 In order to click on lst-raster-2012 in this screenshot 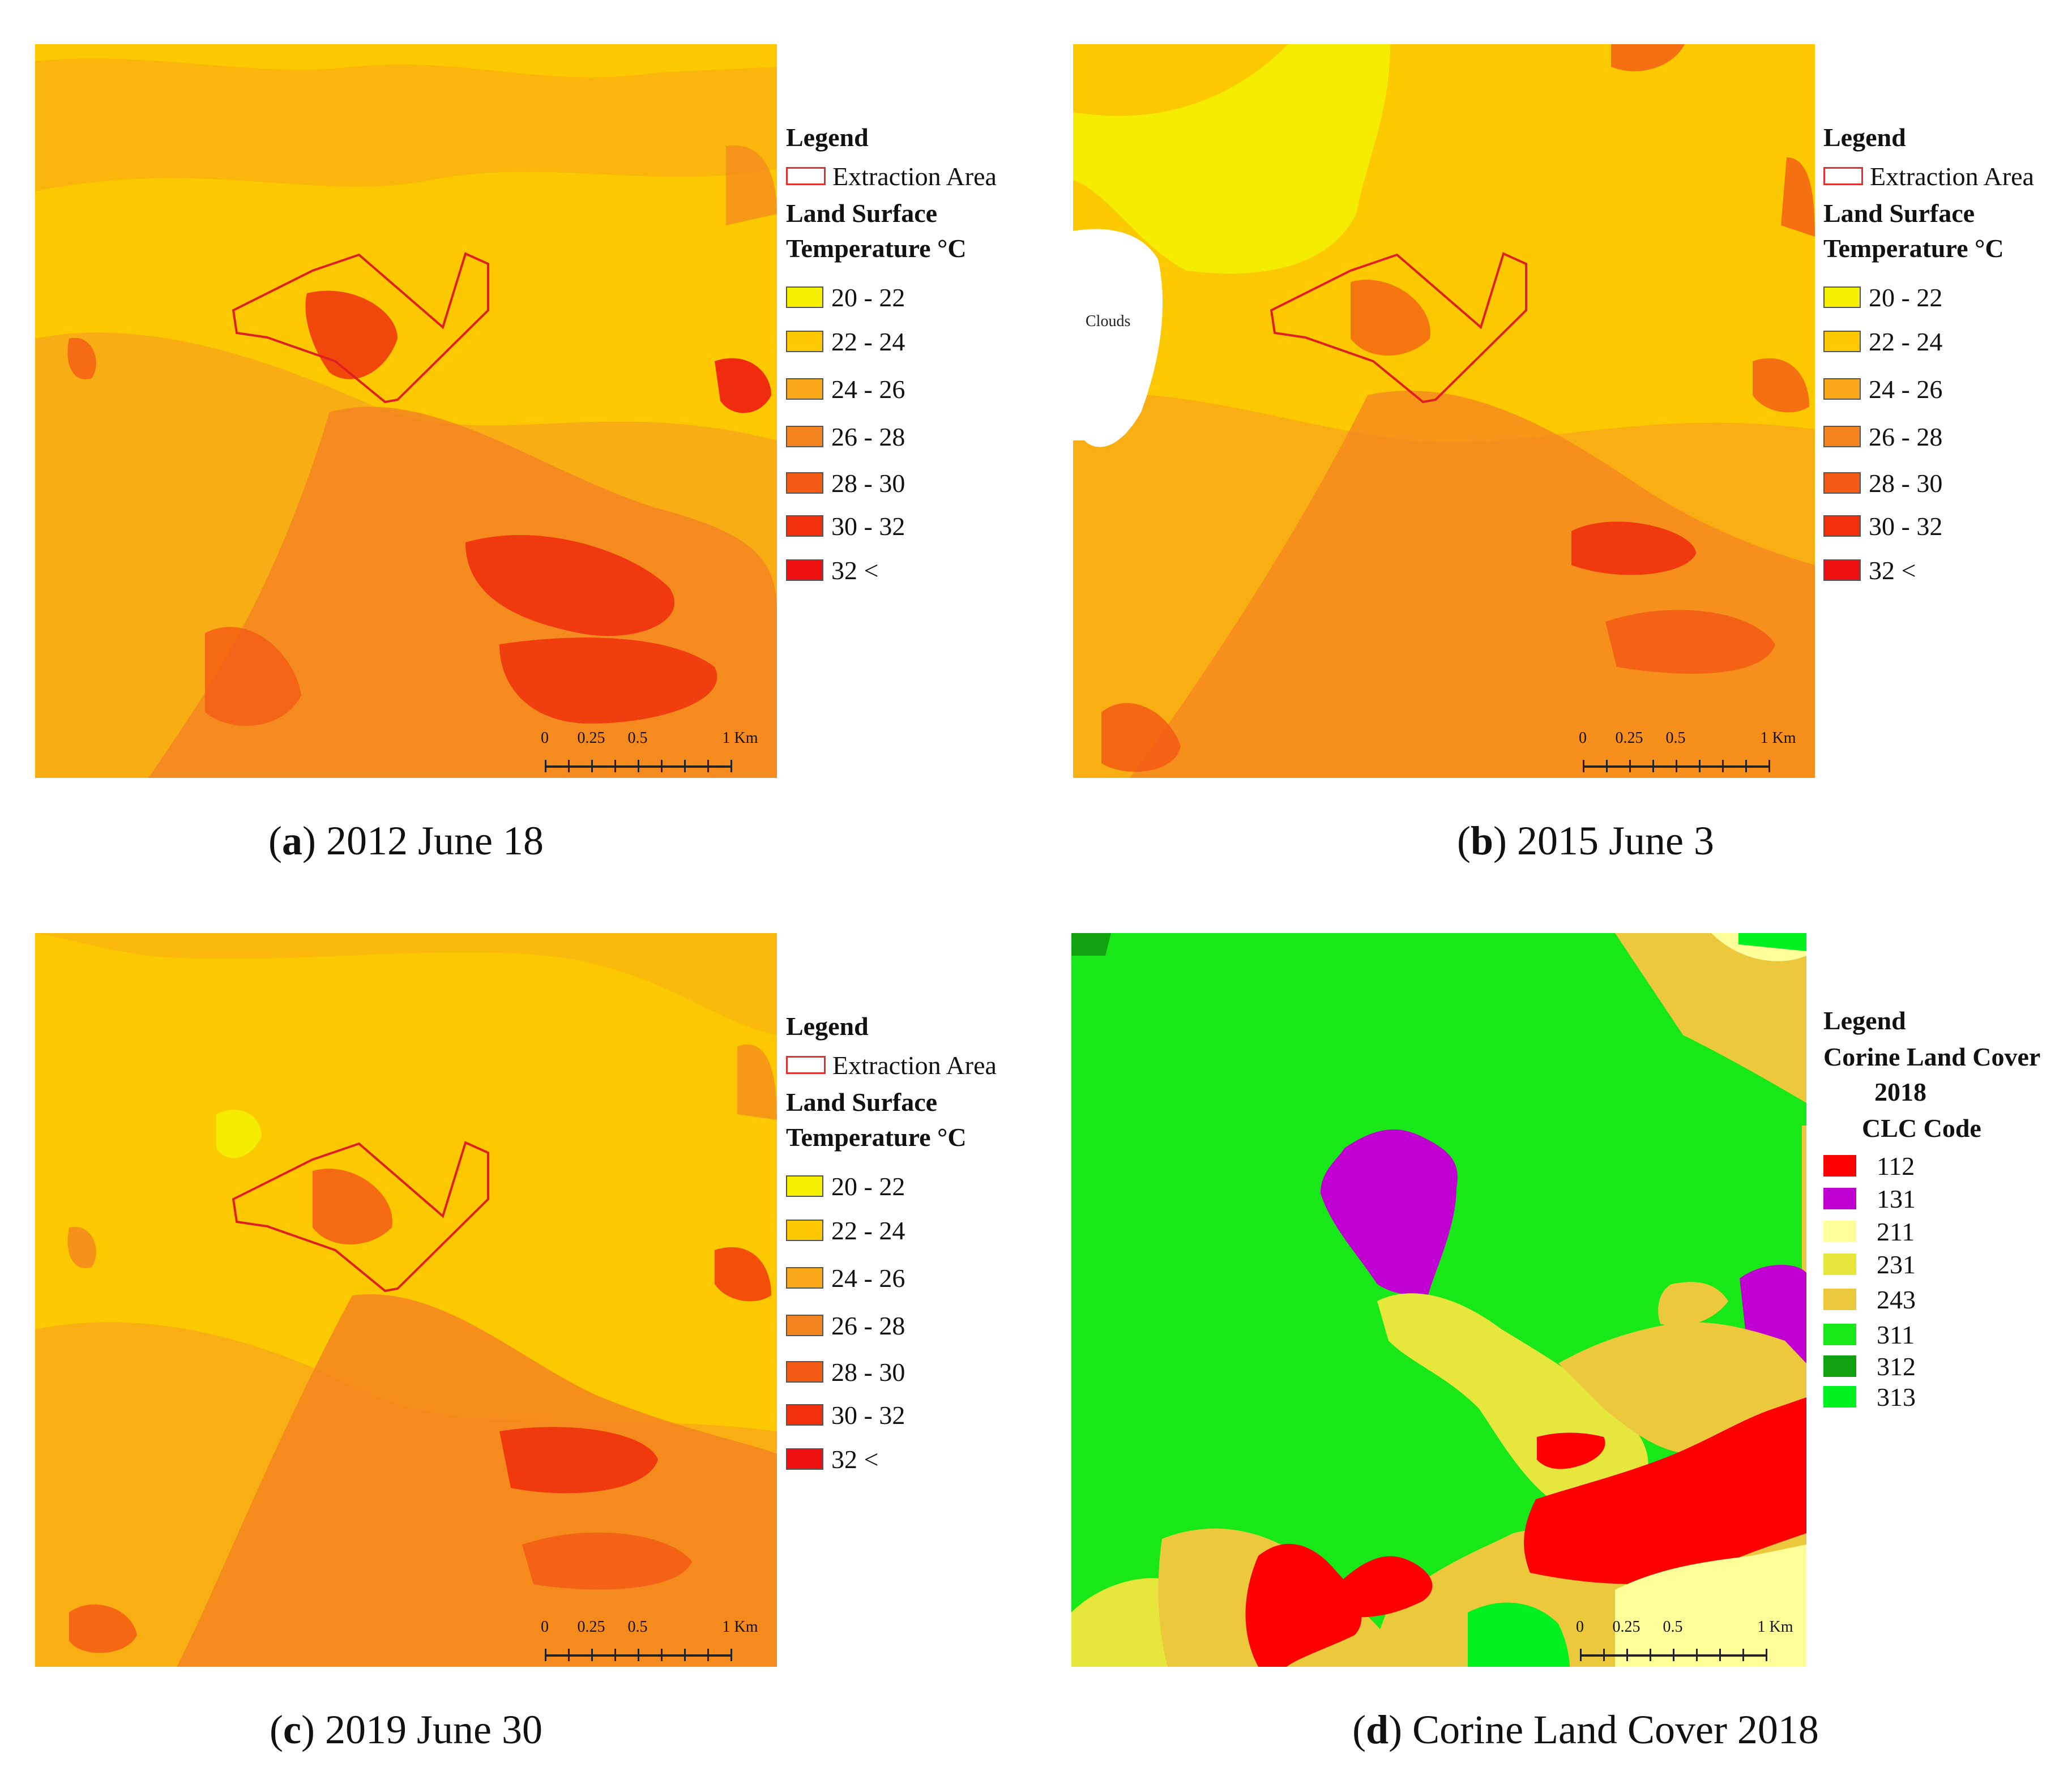, I will do `click(406, 411)`.